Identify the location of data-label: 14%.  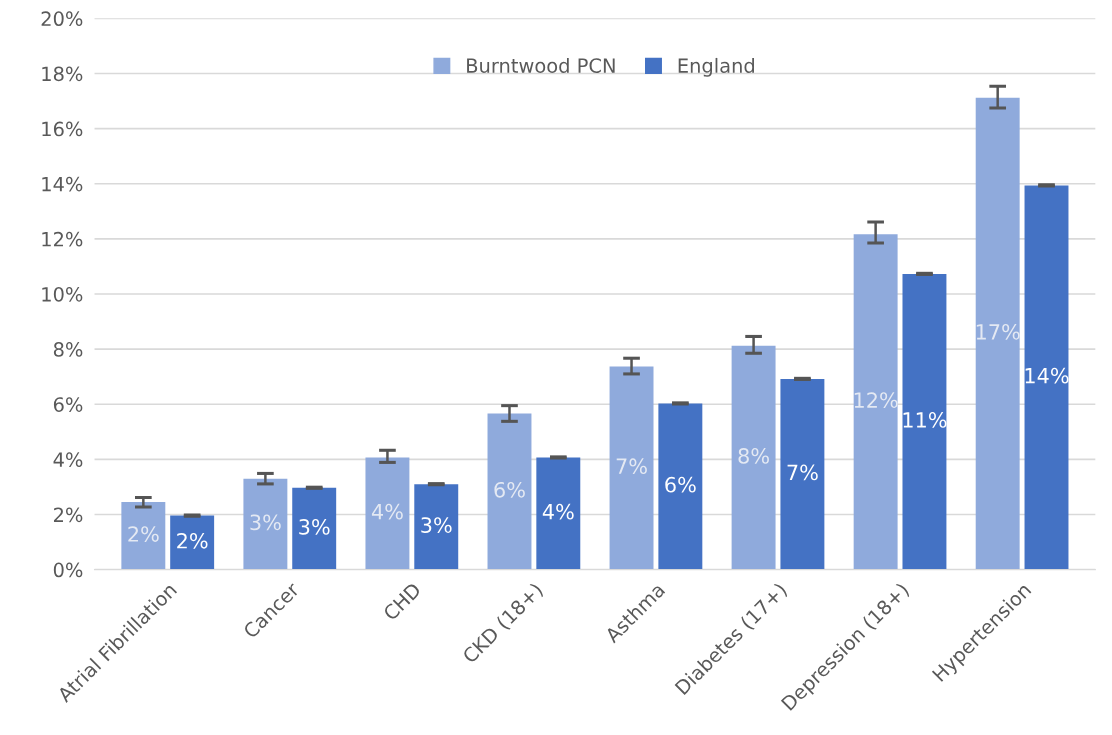
(1047, 375).